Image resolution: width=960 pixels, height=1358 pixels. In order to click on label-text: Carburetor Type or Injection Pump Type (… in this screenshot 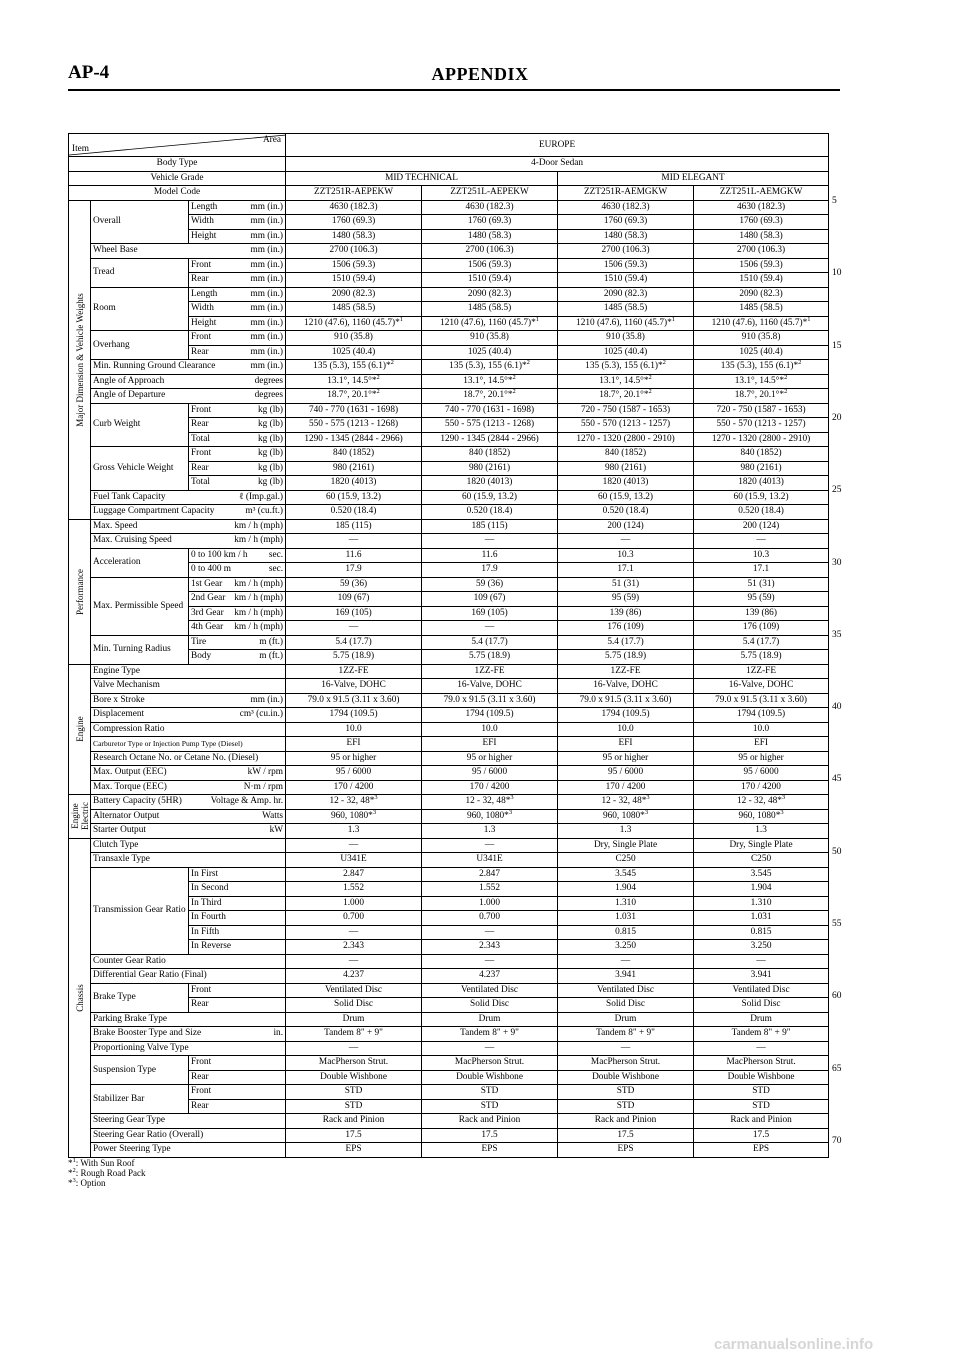, I will do `click(168, 744)`.